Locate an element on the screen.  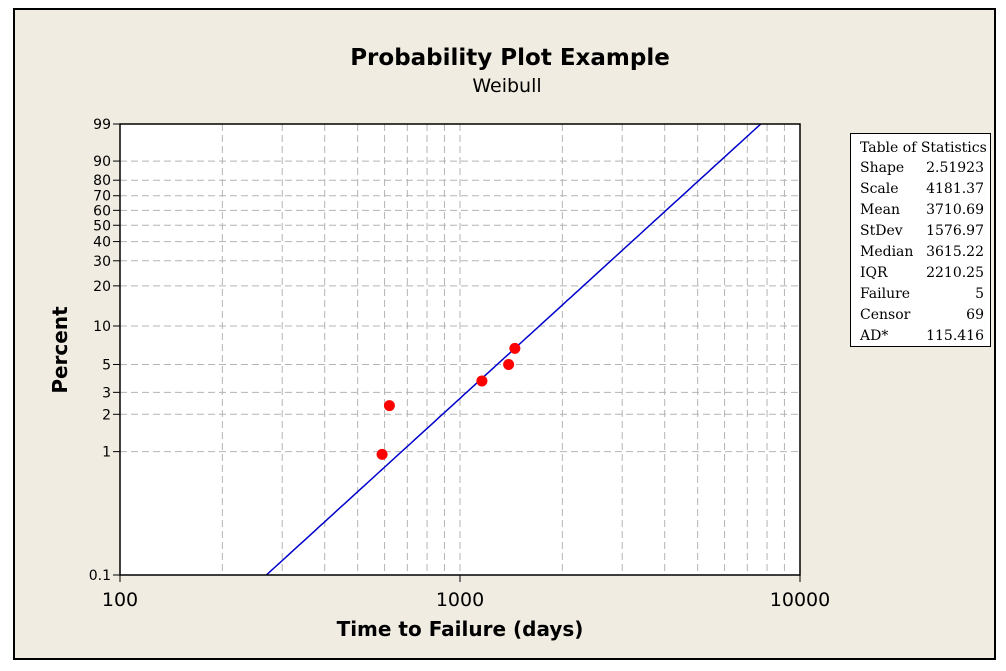
chart-subtitle: Weibull is located at coordinates (506, 86).